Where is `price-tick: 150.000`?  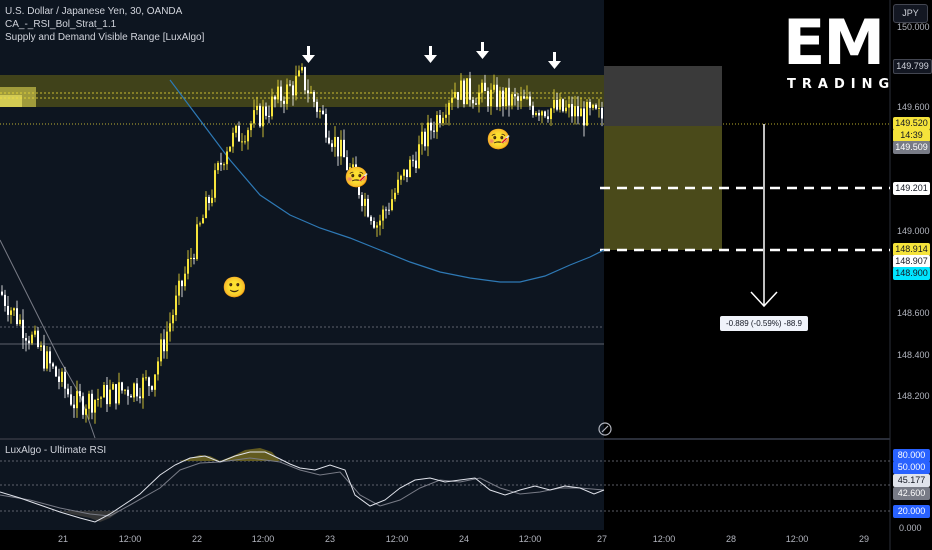 price-tick: 150.000 is located at coordinates (913, 27).